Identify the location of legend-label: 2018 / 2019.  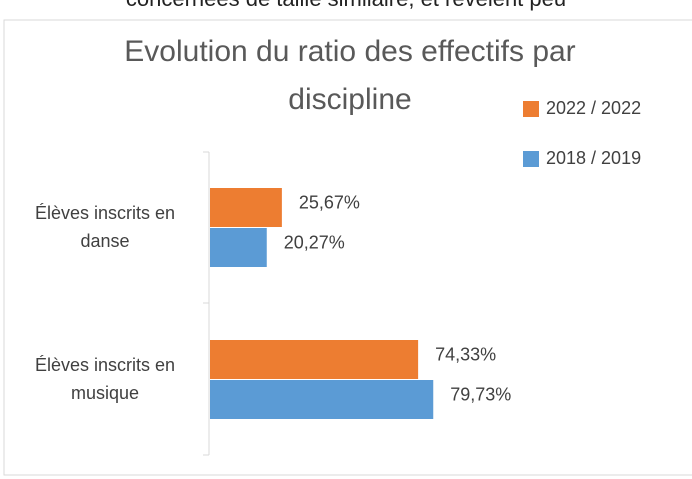
(593, 158).